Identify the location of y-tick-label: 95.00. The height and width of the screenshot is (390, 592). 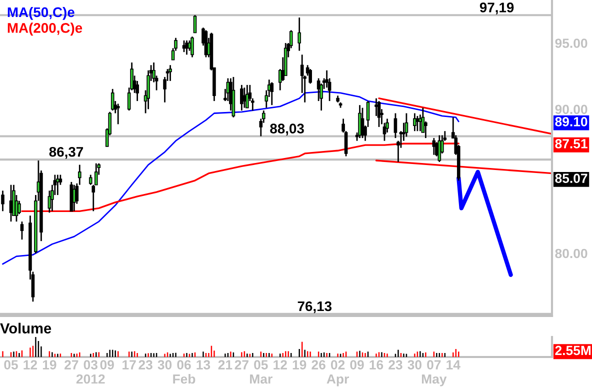
(571, 43).